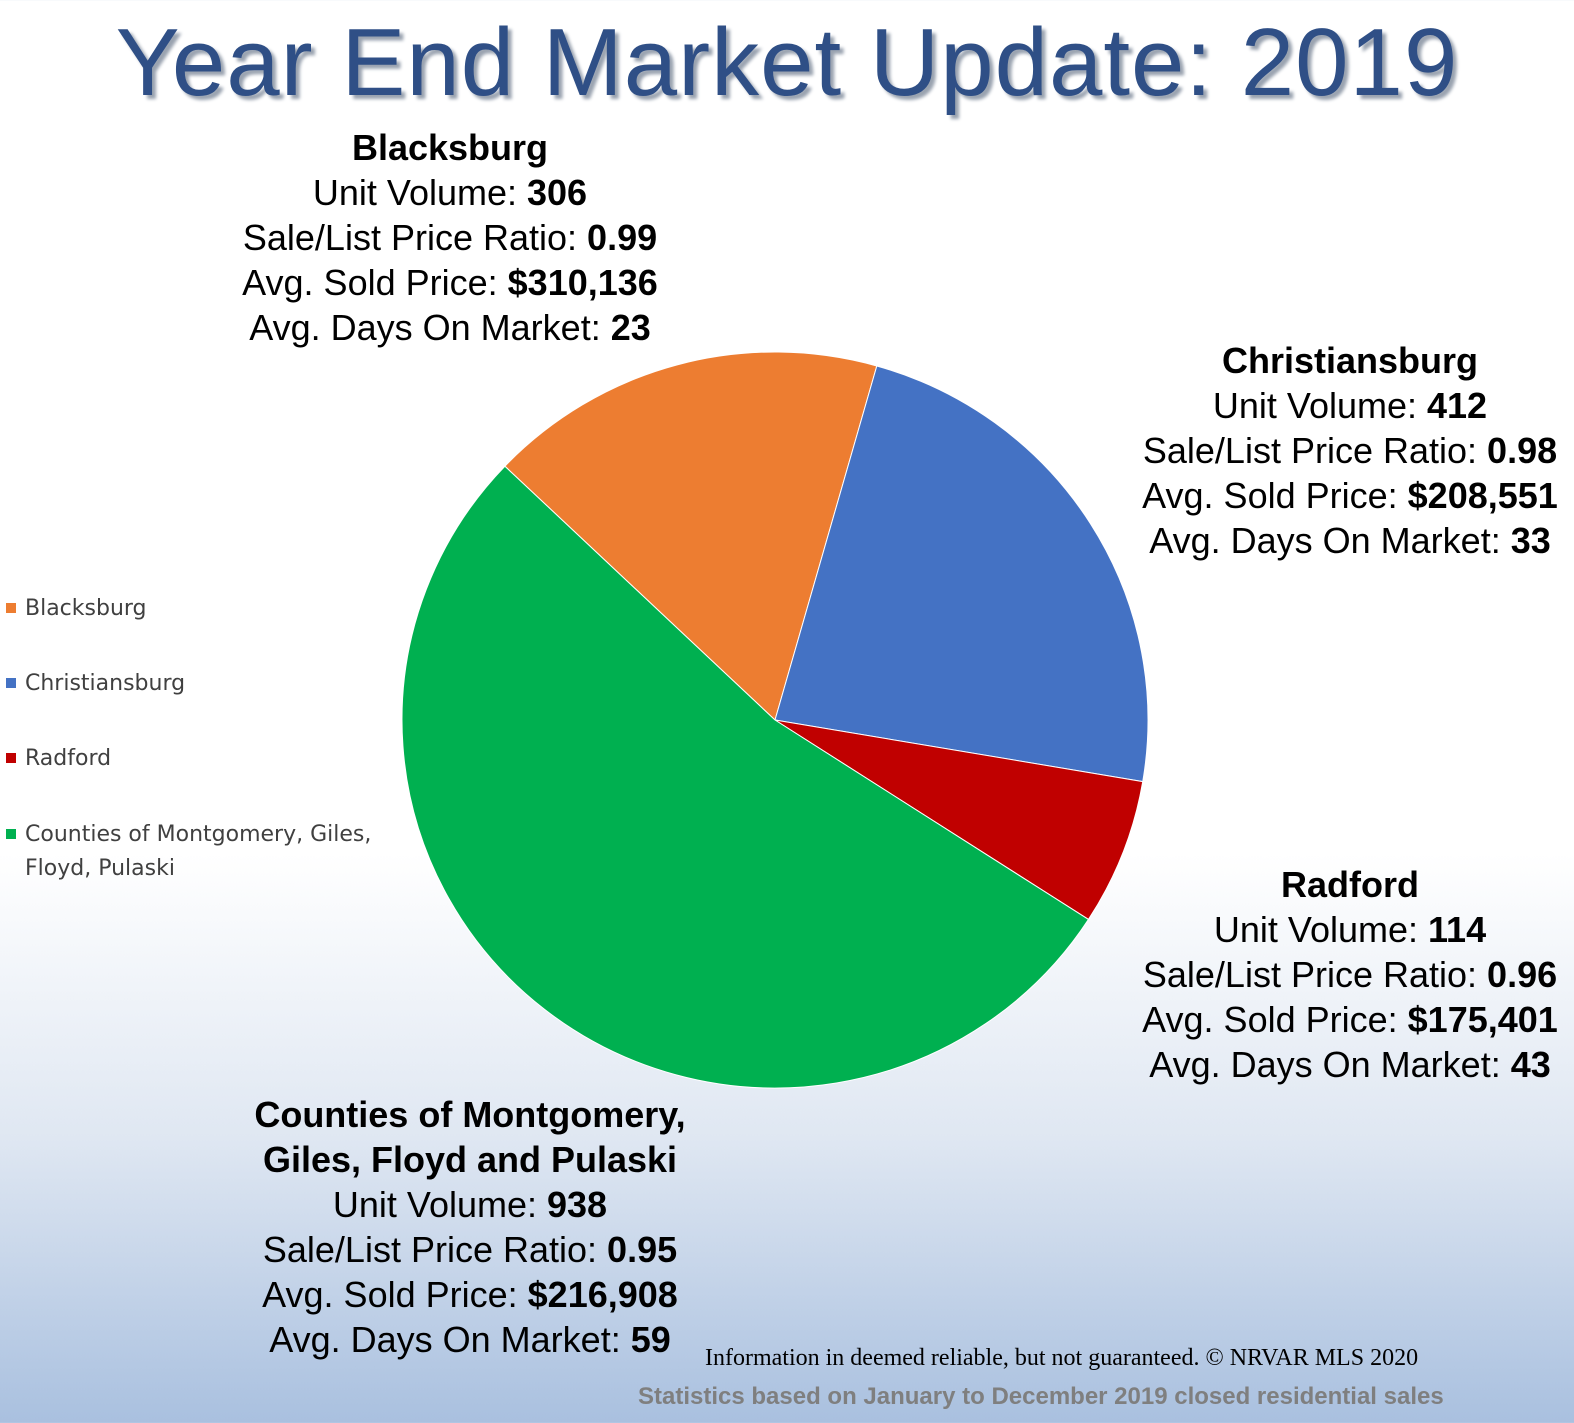 This screenshot has width=1574, height=1423. I want to click on pie-slice-christiansburg, so click(961, 574).